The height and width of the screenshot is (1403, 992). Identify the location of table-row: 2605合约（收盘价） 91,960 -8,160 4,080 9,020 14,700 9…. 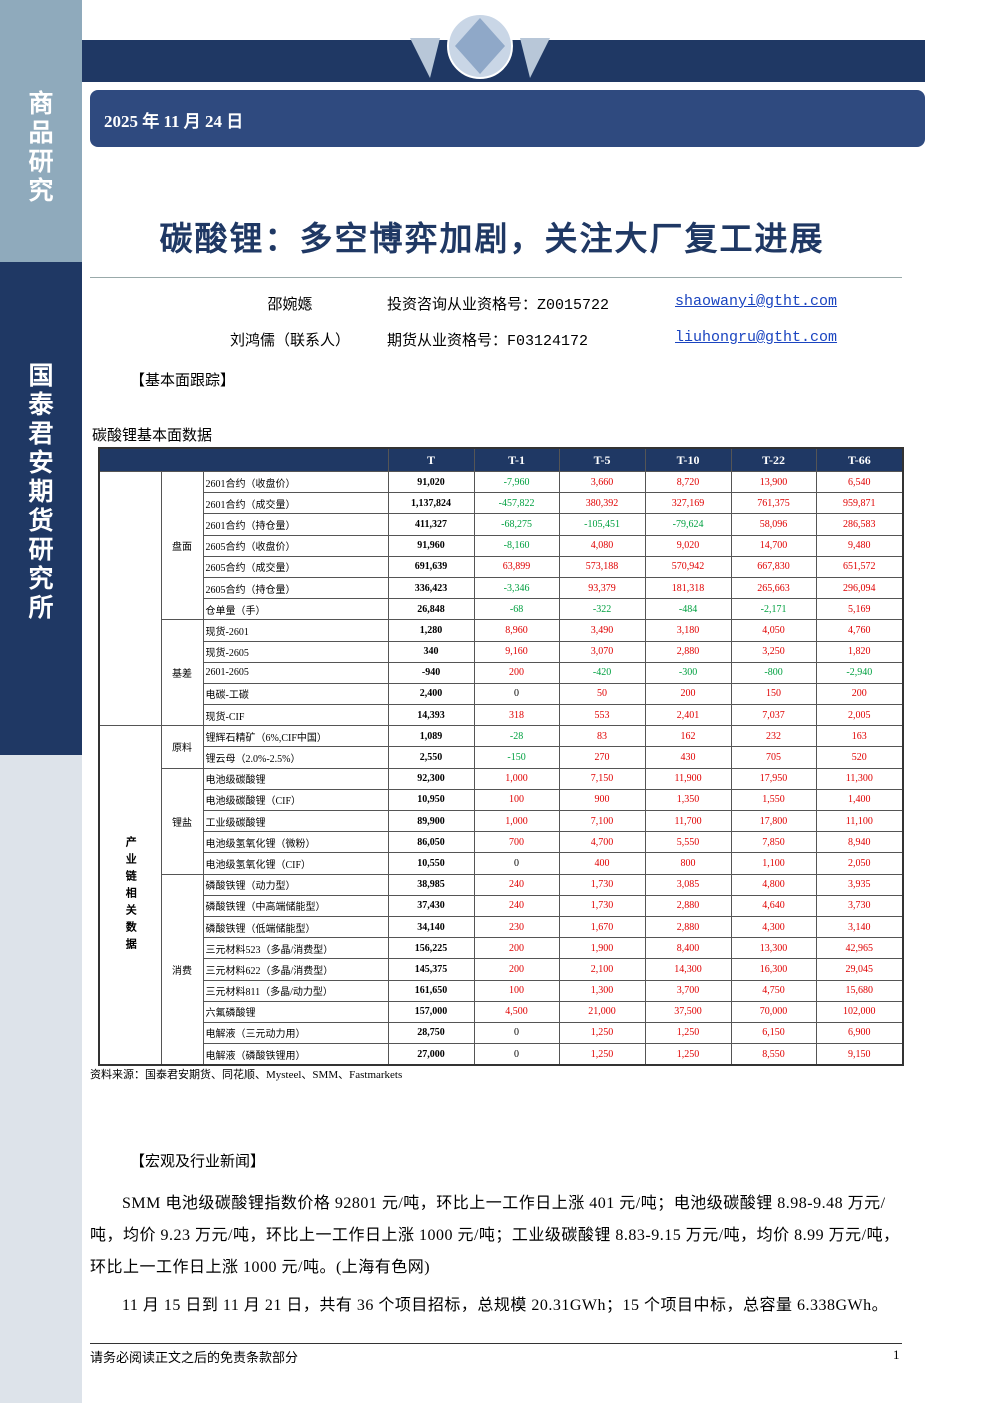
(501, 545).